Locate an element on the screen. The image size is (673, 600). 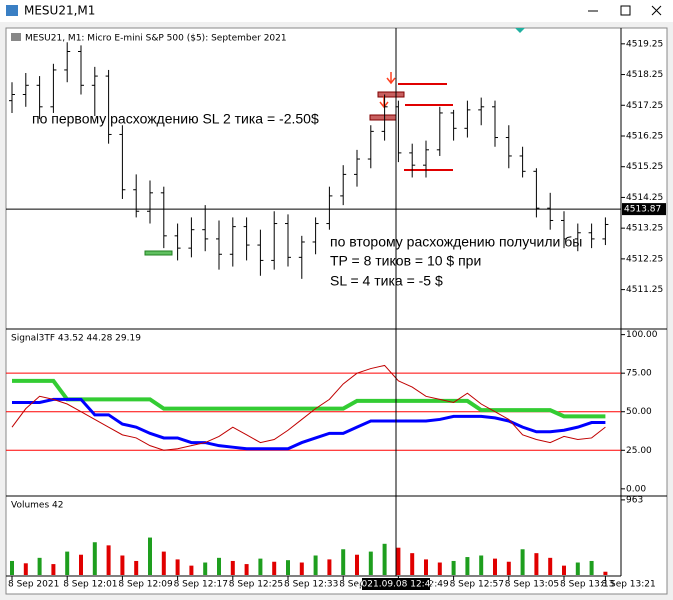
y-tick-label: 4513.25 is located at coordinates (644, 229).